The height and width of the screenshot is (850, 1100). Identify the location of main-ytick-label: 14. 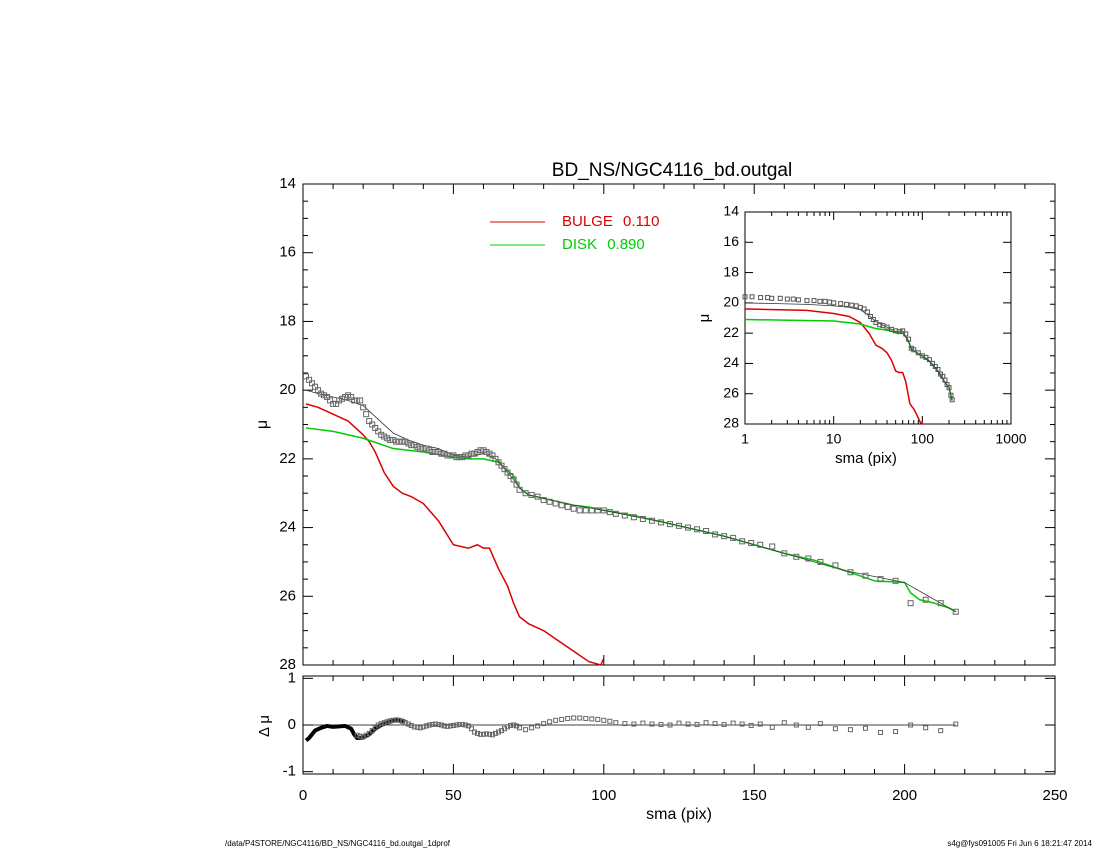
(287, 183).